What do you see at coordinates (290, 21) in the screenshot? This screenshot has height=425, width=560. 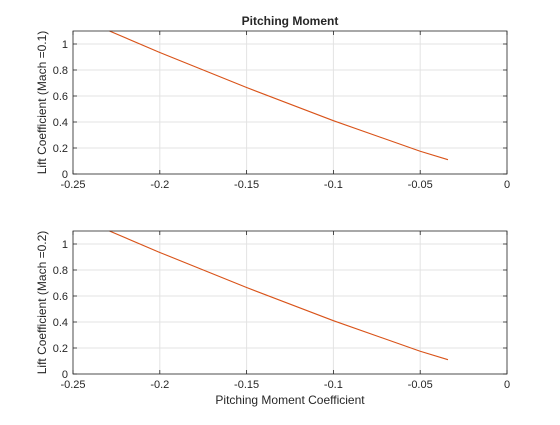 I see `chart-title: Pitching Moment` at bounding box center [290, 21].